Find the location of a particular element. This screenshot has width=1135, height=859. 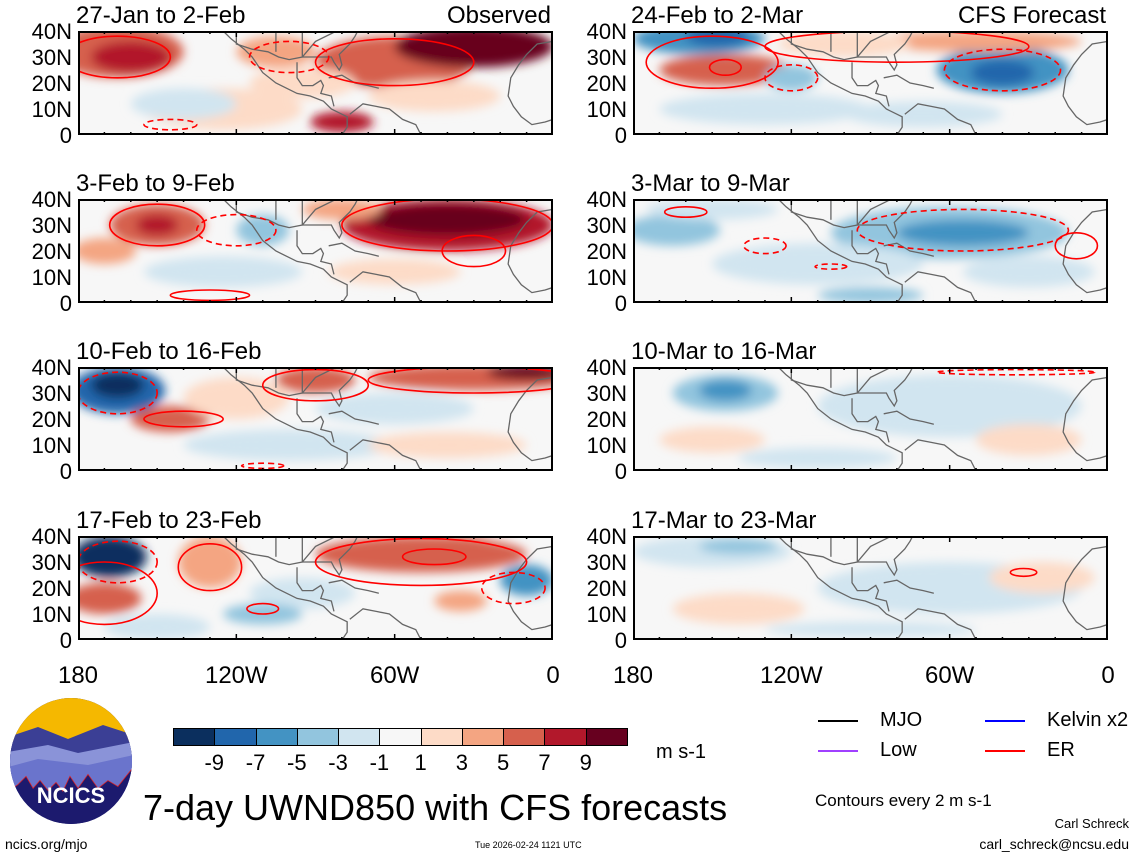

legend-label: Low is located at coordinates (898, 750).